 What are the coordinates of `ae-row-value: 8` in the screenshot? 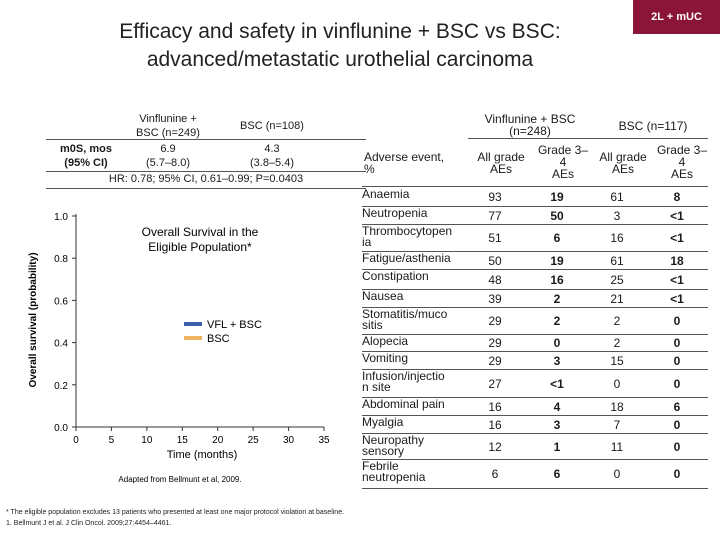 It's located at (677, 197).